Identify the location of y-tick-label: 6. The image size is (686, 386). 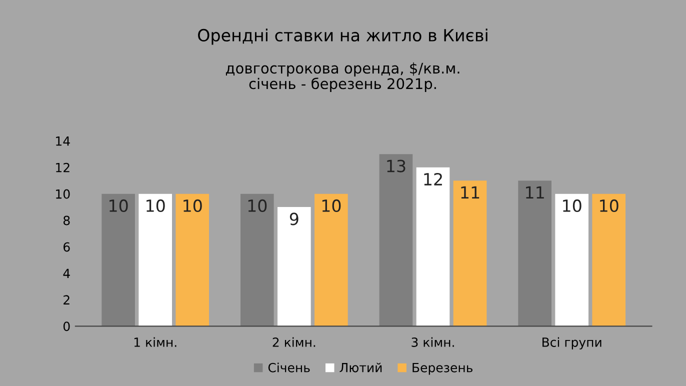
(67, 247).